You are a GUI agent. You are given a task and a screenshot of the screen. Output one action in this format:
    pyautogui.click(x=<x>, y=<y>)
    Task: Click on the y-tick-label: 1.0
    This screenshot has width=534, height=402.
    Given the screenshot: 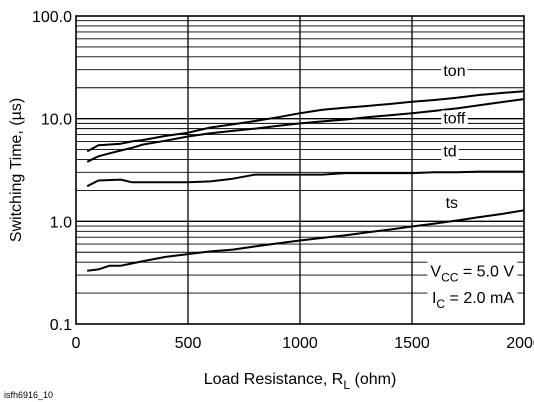 What is the action you would take?
    pyautogui.click(x=61, y=222)
    